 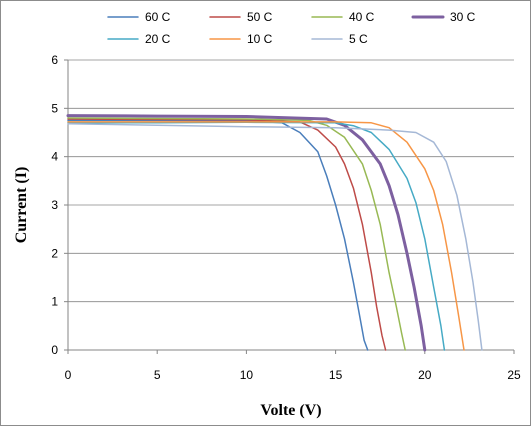 I want to click on y-tick-label: 6, so click(x=54, y=60).